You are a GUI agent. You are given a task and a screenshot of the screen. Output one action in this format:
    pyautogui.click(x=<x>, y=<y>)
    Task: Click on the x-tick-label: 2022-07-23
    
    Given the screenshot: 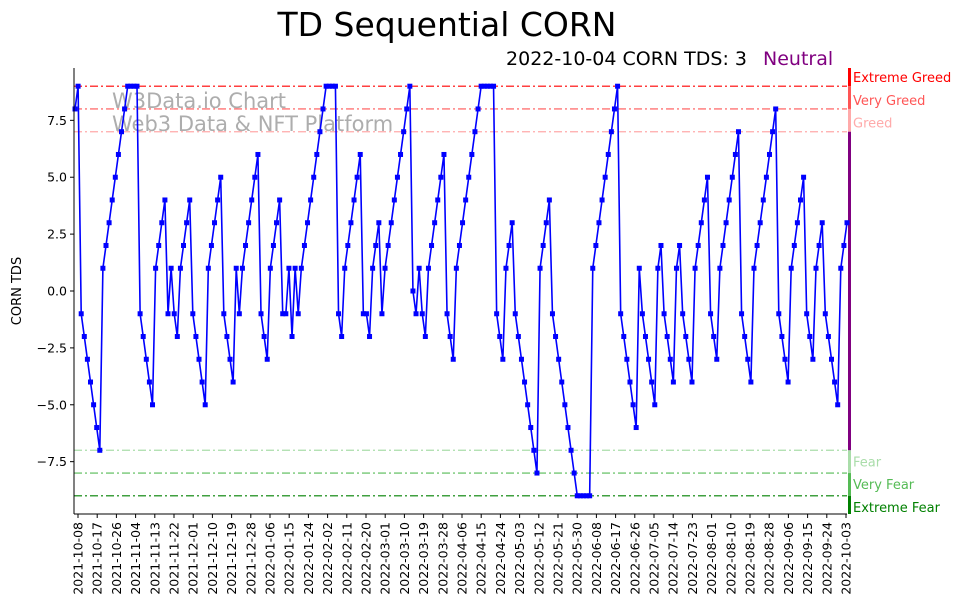 What is the action you would take?
    pyautogui.click(x=692, y=558)
    